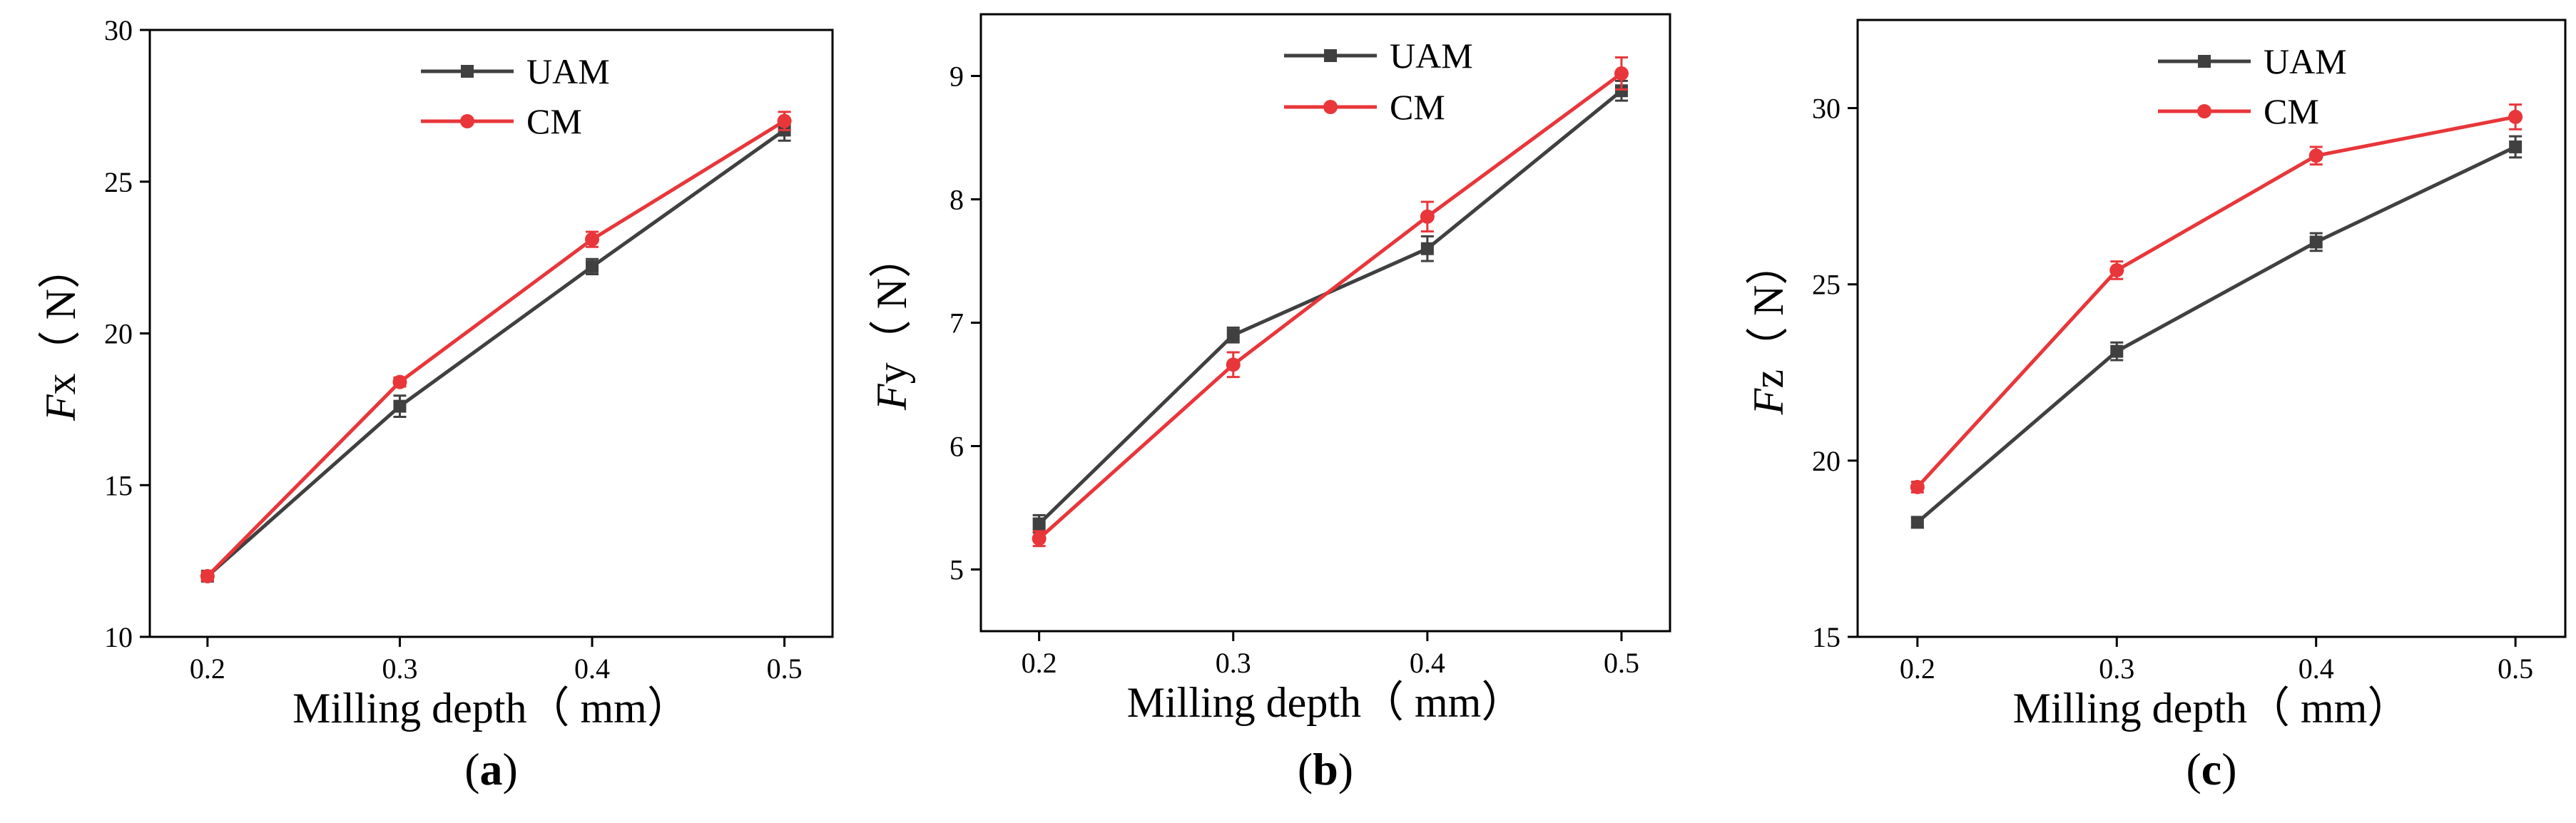  What do you see at coordinates (957, 323) in the screenshot?
I see `y-tick-label: 7` at bounding box center [957, 323].